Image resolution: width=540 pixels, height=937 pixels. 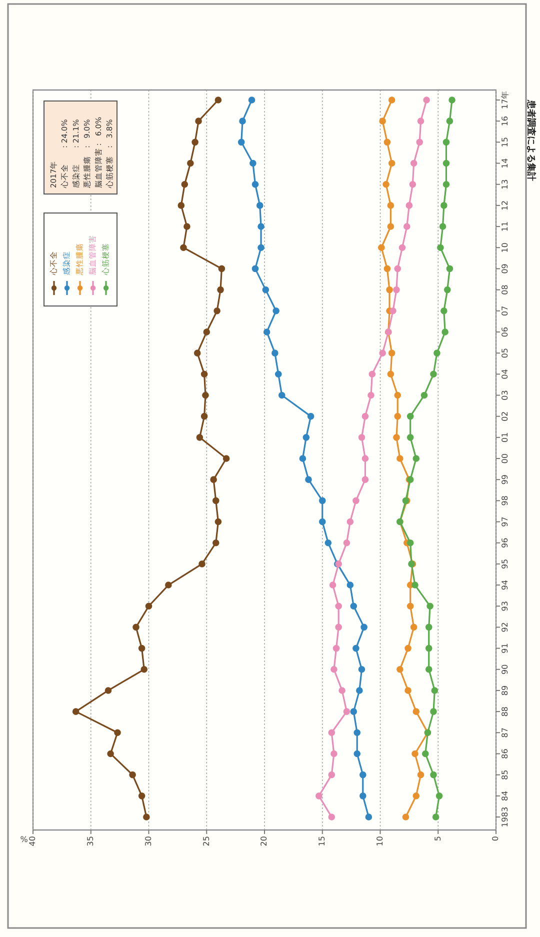 What do you see at coordinates (505, 817) in the screenshot?
I see `y-tick-label: 1983` at bounding box center [505, 817].